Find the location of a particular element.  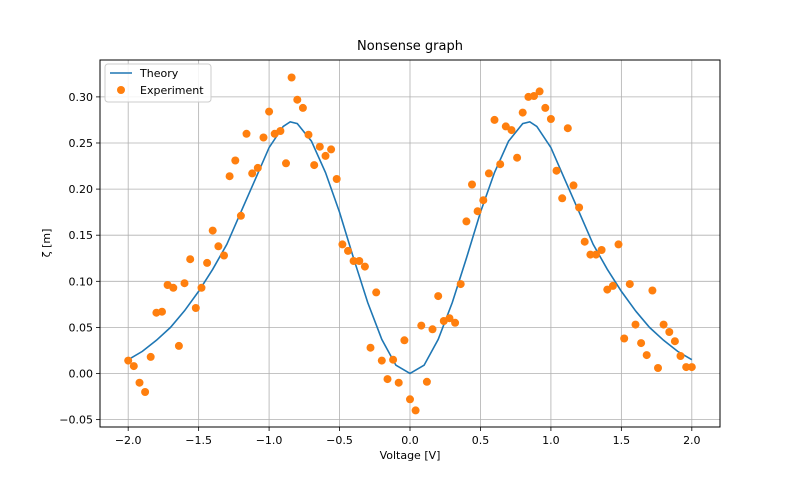

x-tick-label: 0.5 is located at coordinates (481, 440).